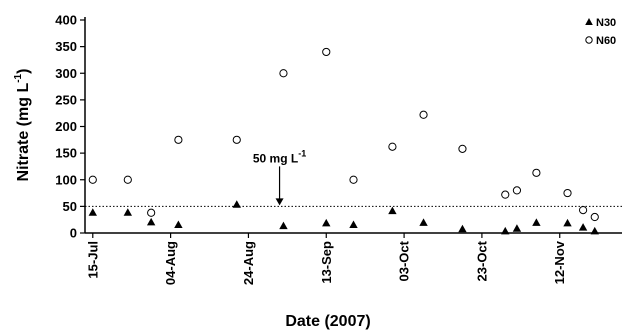  I want to click on y-axis-title: Nitrate (mg L-1), so click(22, 125).